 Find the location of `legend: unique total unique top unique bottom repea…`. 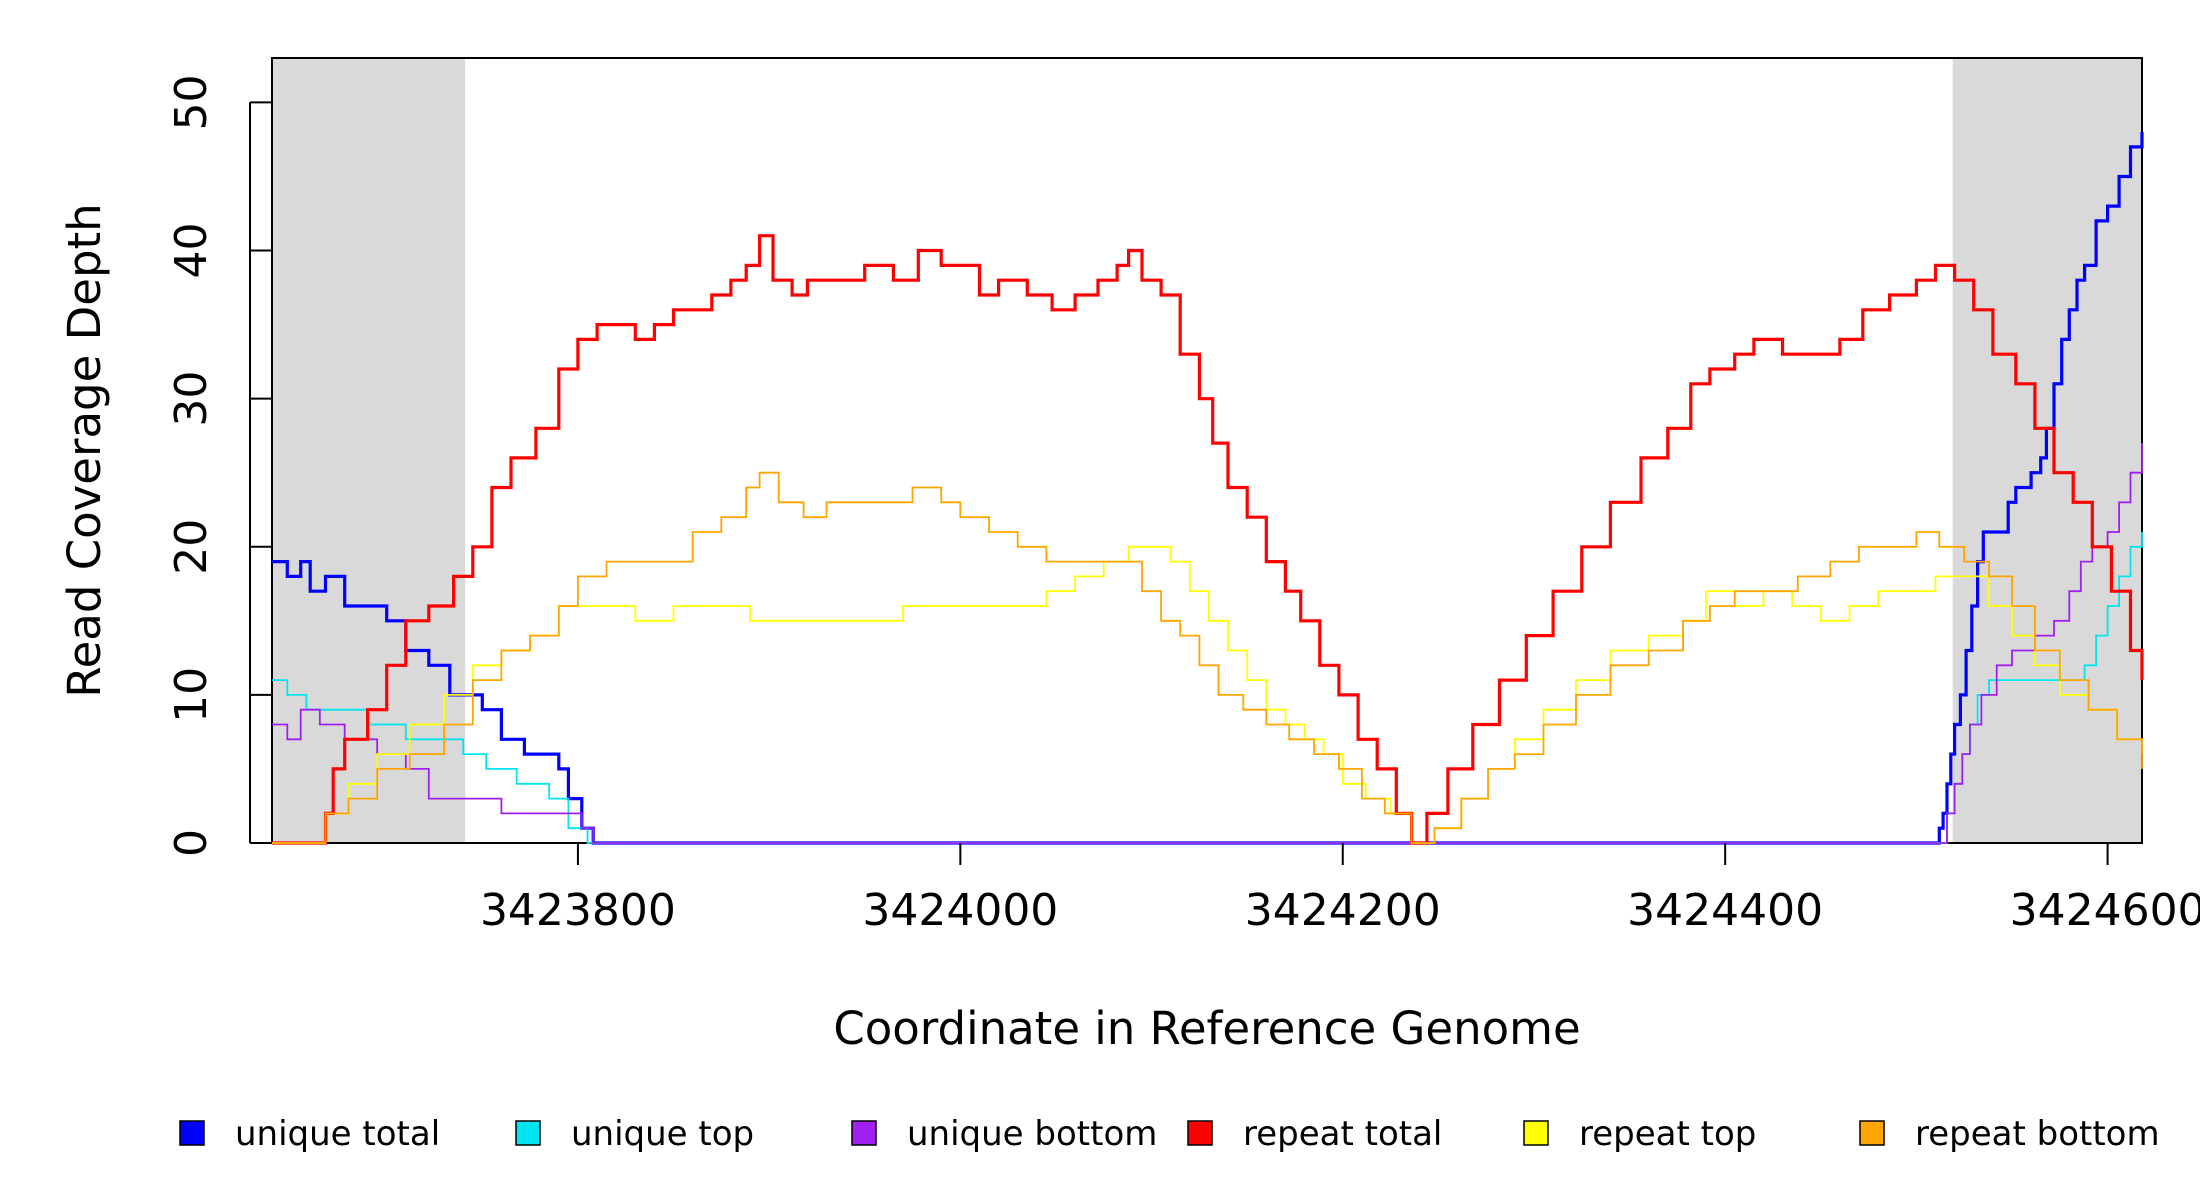

legend: unique total unique top unique bottom repea… is located at coordinates (1169, 1134).